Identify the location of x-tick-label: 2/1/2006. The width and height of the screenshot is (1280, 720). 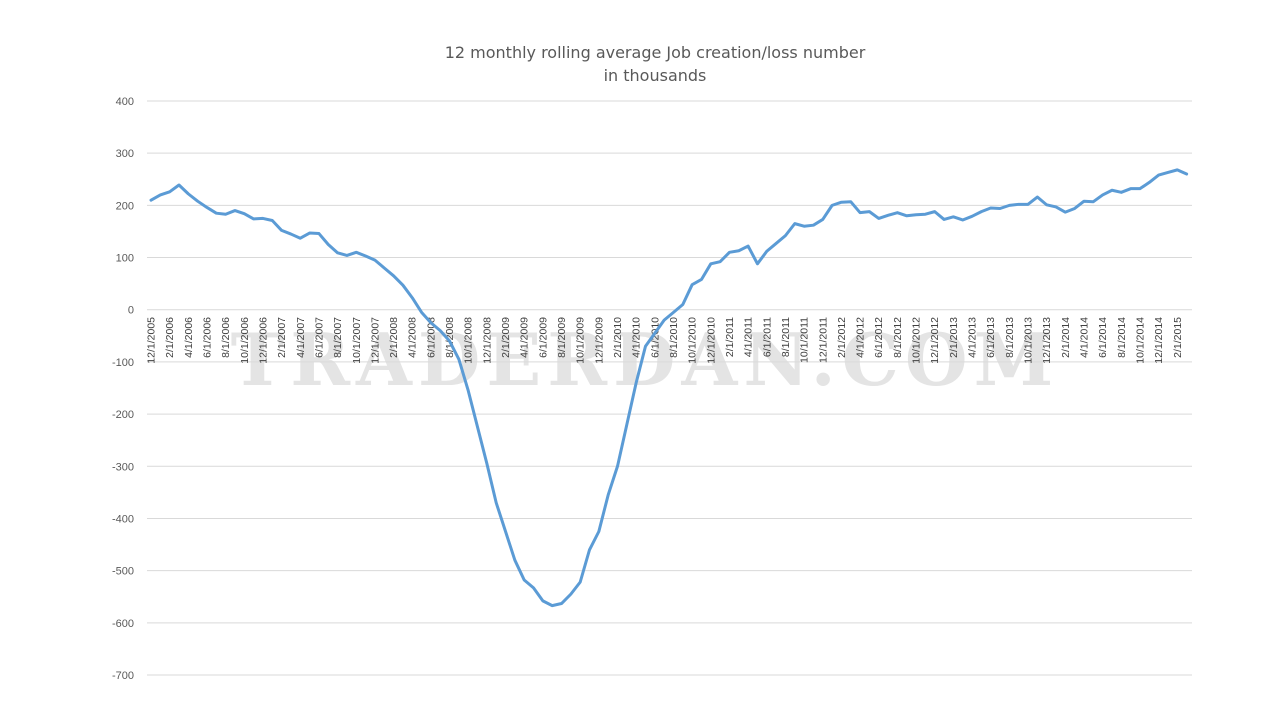
(170, 337).